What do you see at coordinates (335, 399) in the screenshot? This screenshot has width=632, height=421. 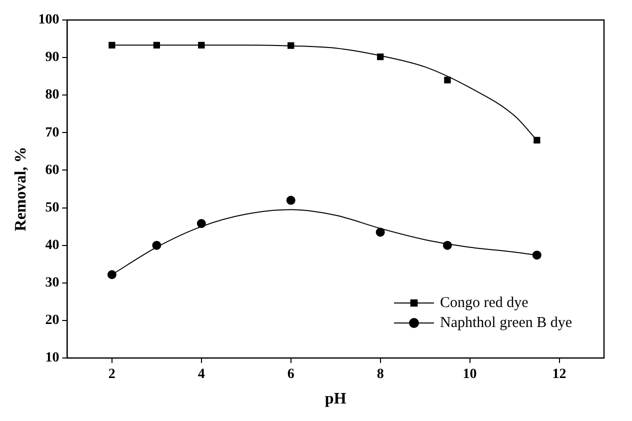 I see `x-axis-title: pH` at bounding box center [335, 399].